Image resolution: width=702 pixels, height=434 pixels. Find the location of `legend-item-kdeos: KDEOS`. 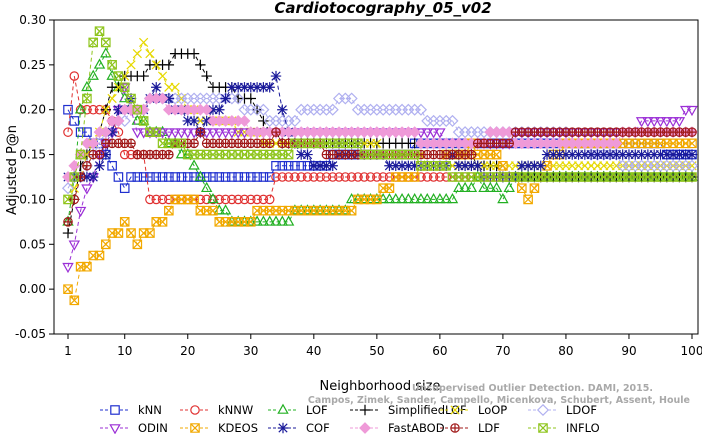

legend-item-kdeos: KDEOS is located at coordinates (219, 427).